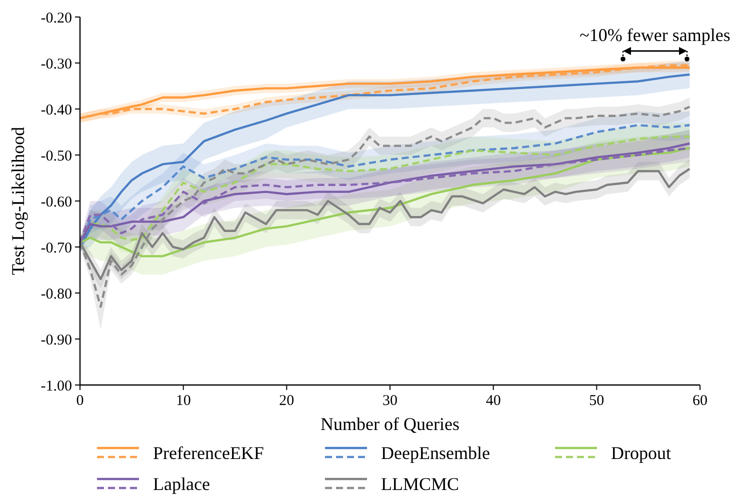 The image size is (747, 496). Describe the element at coordinates (493, 401) in the screenshot. I see `x-tick-label: 40` at that location.